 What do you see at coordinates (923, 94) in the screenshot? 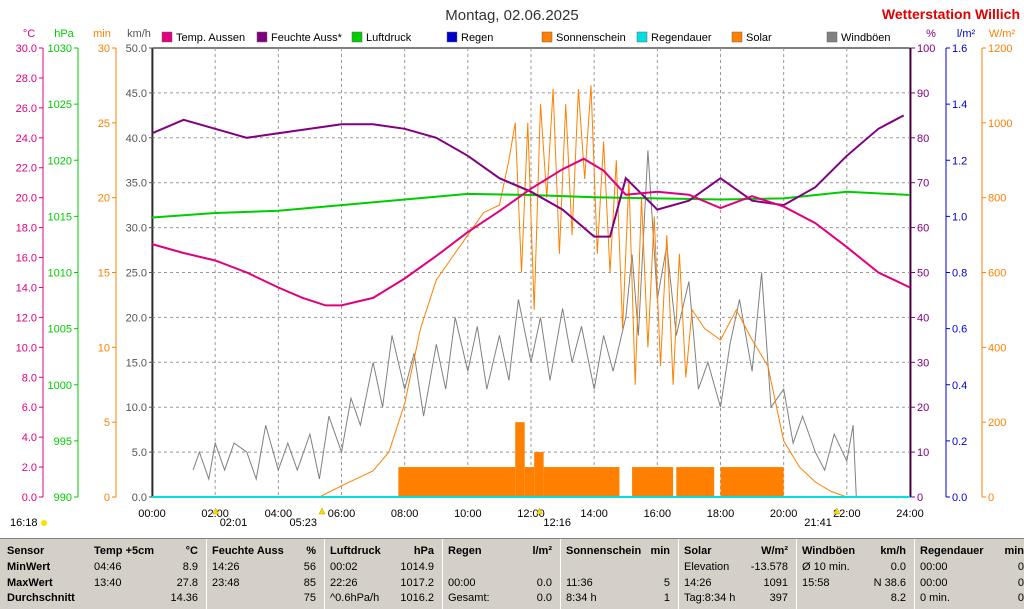
I see `y-tick-humidity: 90` at bounding box center [923, 94].